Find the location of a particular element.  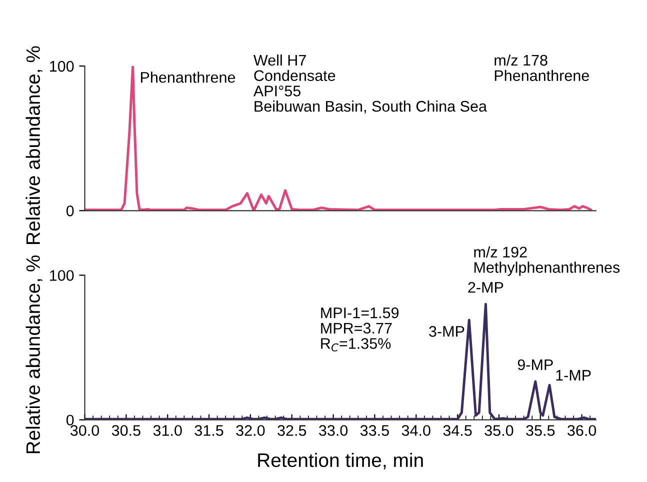

annotation: m/z 178 Phenanthrene is located at coordinates (541, 68).